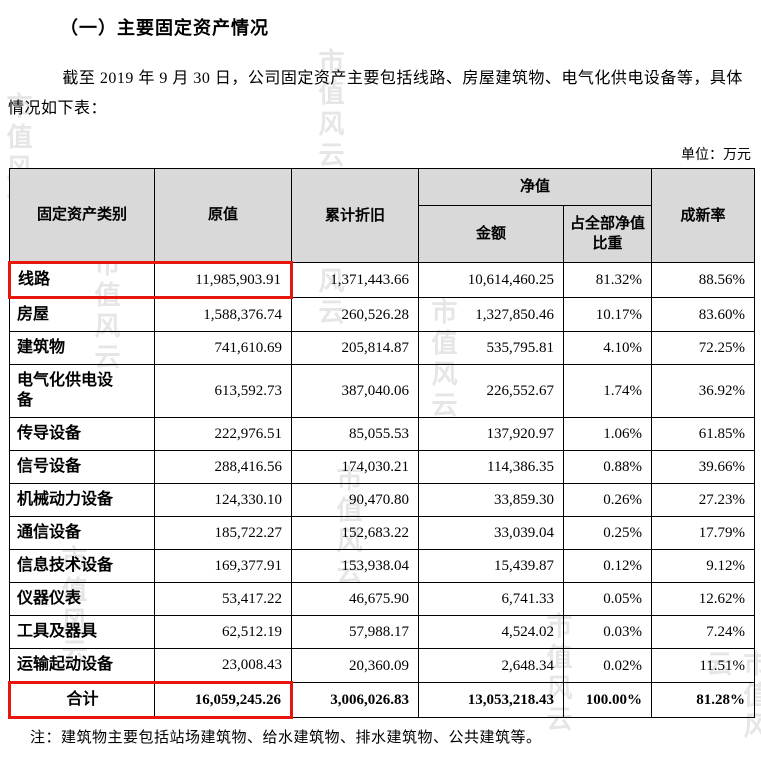  What do you see at coordinates (703, 700) in the screenshot?
I see `cell-newness-rate: 81.28%` at bounding box center [703, 700].